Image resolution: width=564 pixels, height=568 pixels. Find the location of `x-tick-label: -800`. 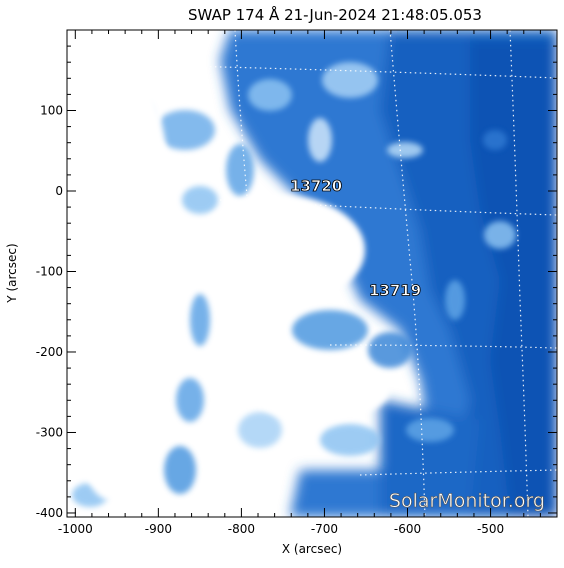

x-tick-label: -800 is located at coordinates (241, 529).